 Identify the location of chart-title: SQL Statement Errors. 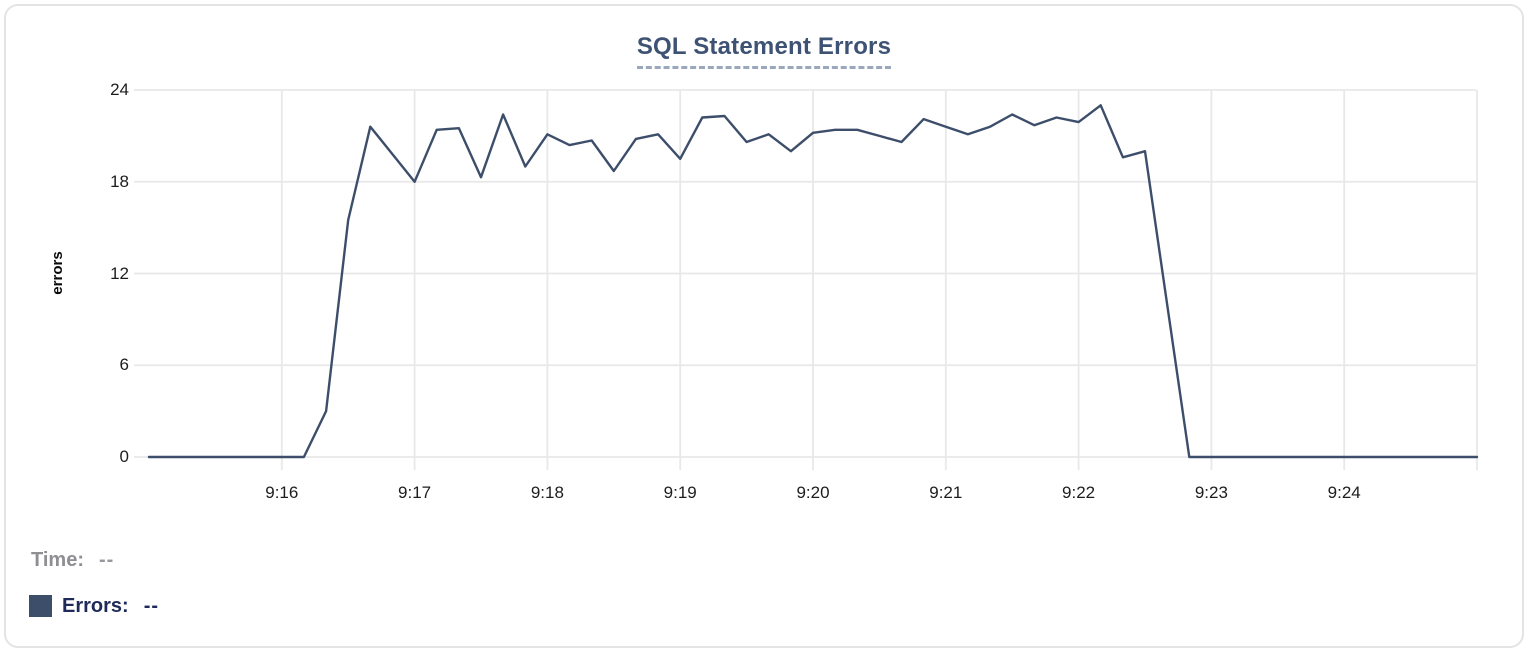
(764, 51).